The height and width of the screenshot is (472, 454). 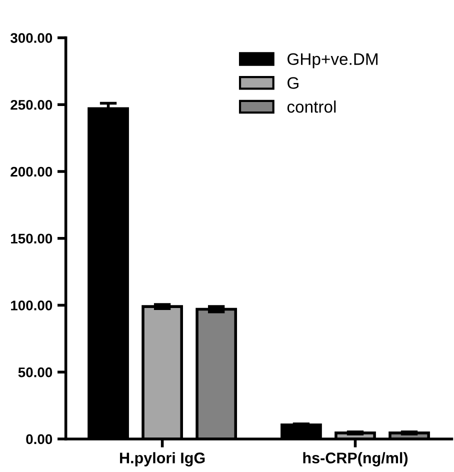 What do you see at coordinates (31, 239) in the screenshot?
I see `y-tick-label: 150.00` at bounding box center [31, 239].